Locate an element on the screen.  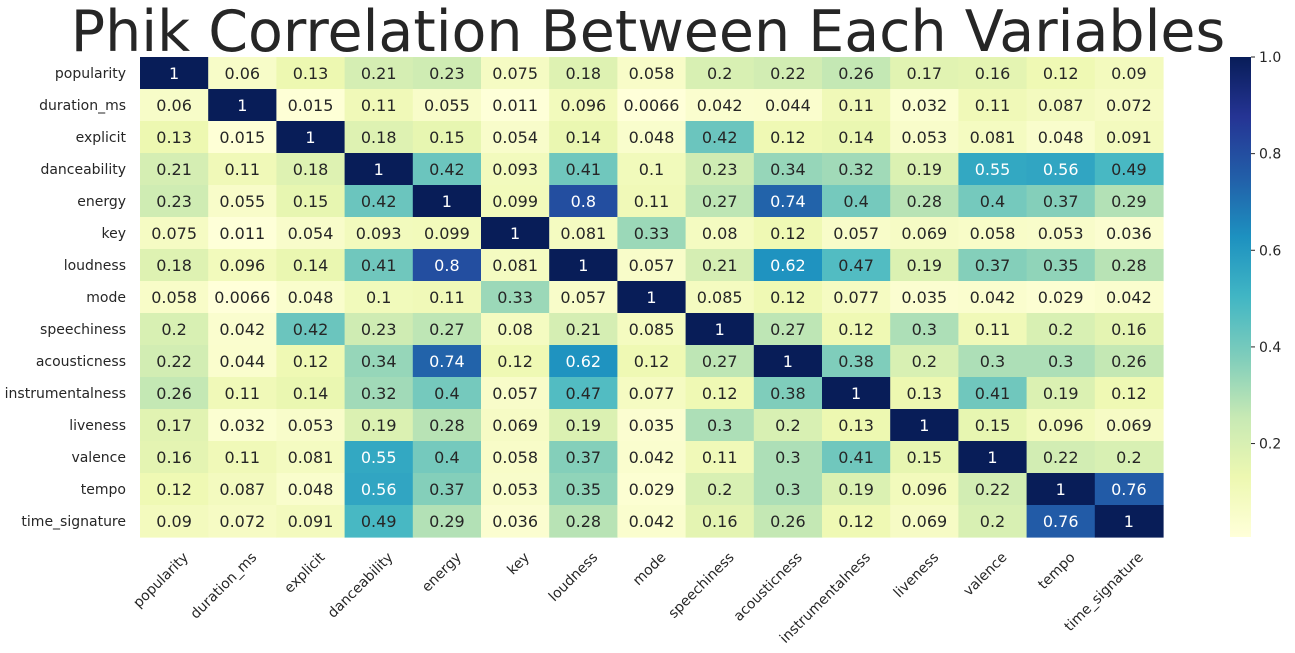
heatmap-cell-danceability-tempo is located at coordinates (1061, 169).